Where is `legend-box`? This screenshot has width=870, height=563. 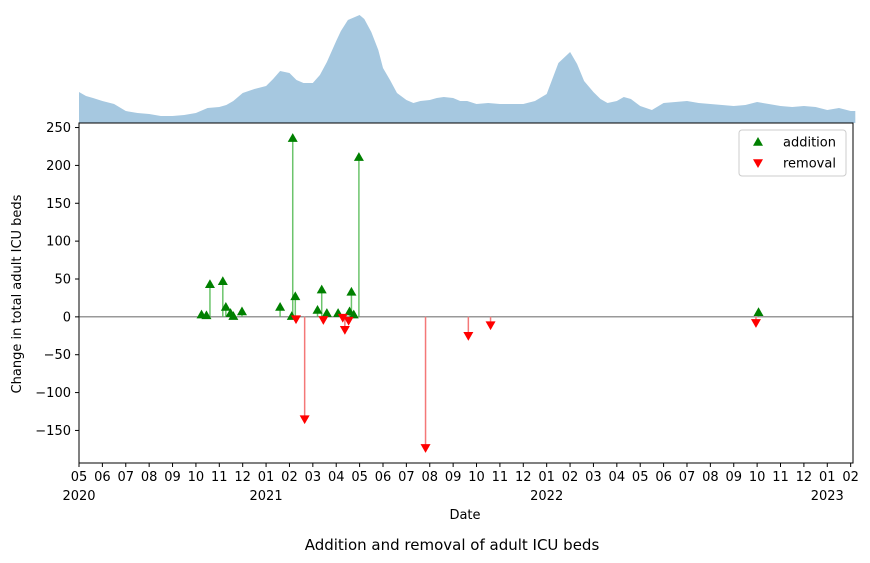
legend-box is located at coordinates (792, 153).